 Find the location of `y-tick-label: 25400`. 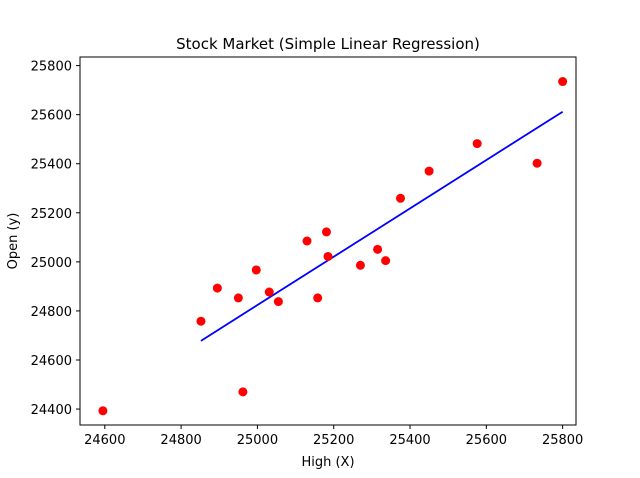

y-tick-label: 25400 is located at coordinates (51, 165).